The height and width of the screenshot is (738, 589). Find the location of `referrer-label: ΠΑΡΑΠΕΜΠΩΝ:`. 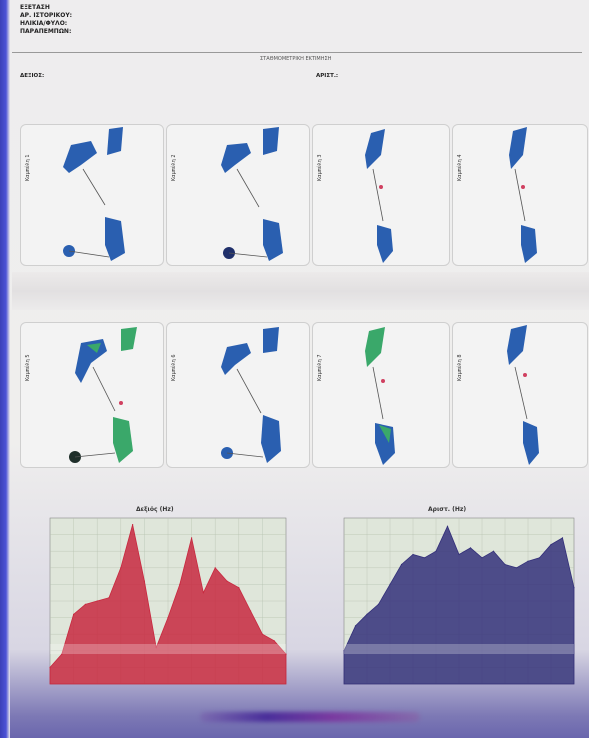

referrer-label: ΠΑΡΑΠΕΜΠΩΝ: is located at coordinates (46, 31).